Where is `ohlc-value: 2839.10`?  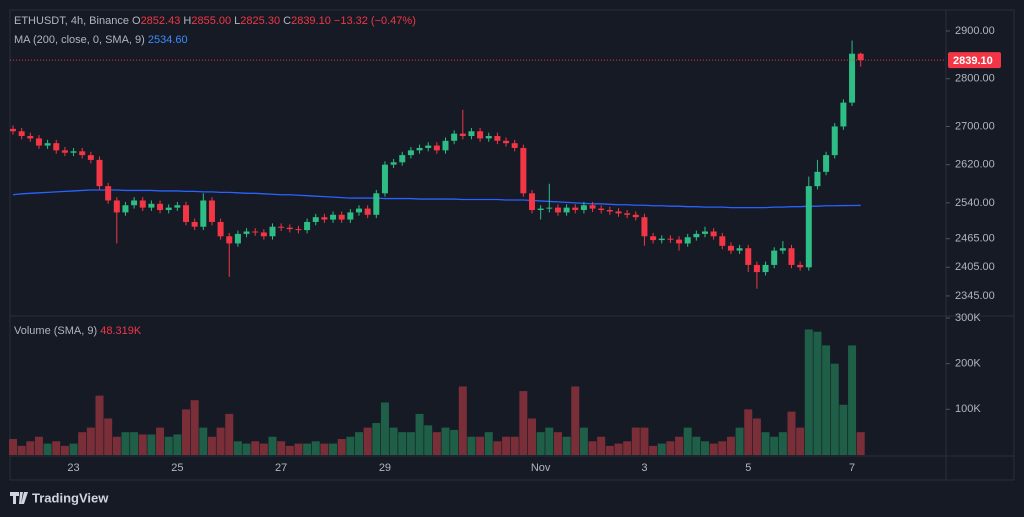 ohlc-value: 2839.10 is located at coordinates (311, 21).